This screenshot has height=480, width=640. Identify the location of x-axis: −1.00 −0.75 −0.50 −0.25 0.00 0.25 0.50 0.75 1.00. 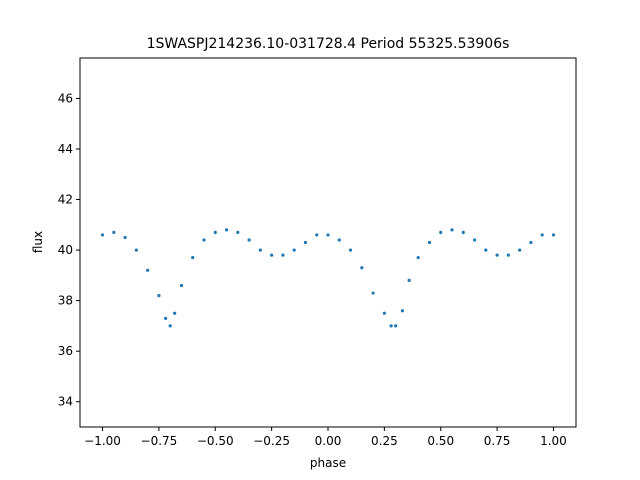
(325, 437).